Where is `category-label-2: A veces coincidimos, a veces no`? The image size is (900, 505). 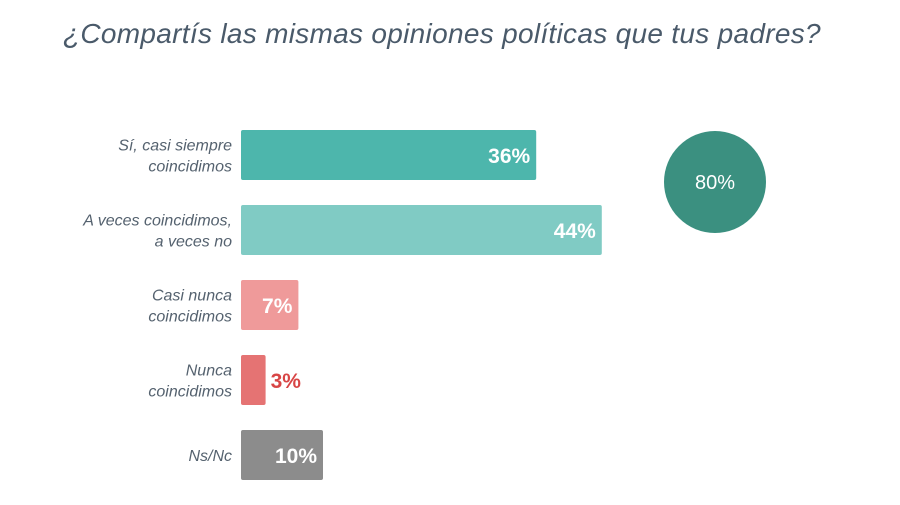 category-label-2: A veces coincidimos, a veces no is located at coordinates (157, 232).